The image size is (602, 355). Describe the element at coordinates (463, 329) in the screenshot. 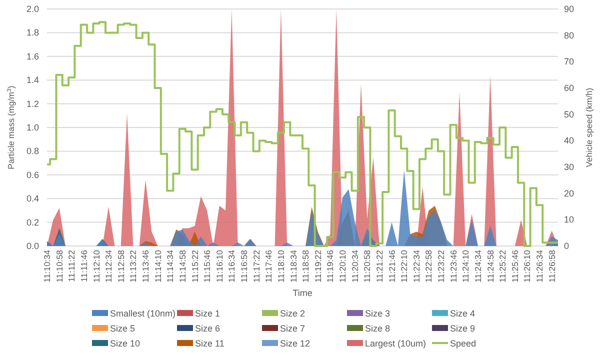

I see `legend-label: Size 9` at that location.